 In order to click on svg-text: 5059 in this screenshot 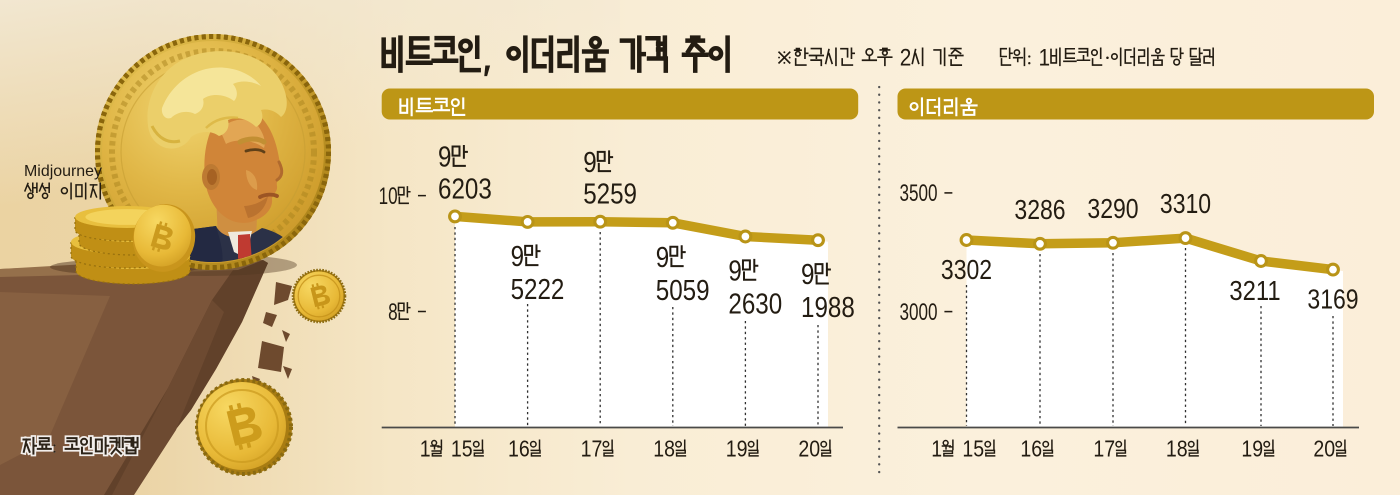, I will do `click(683, 291)`.